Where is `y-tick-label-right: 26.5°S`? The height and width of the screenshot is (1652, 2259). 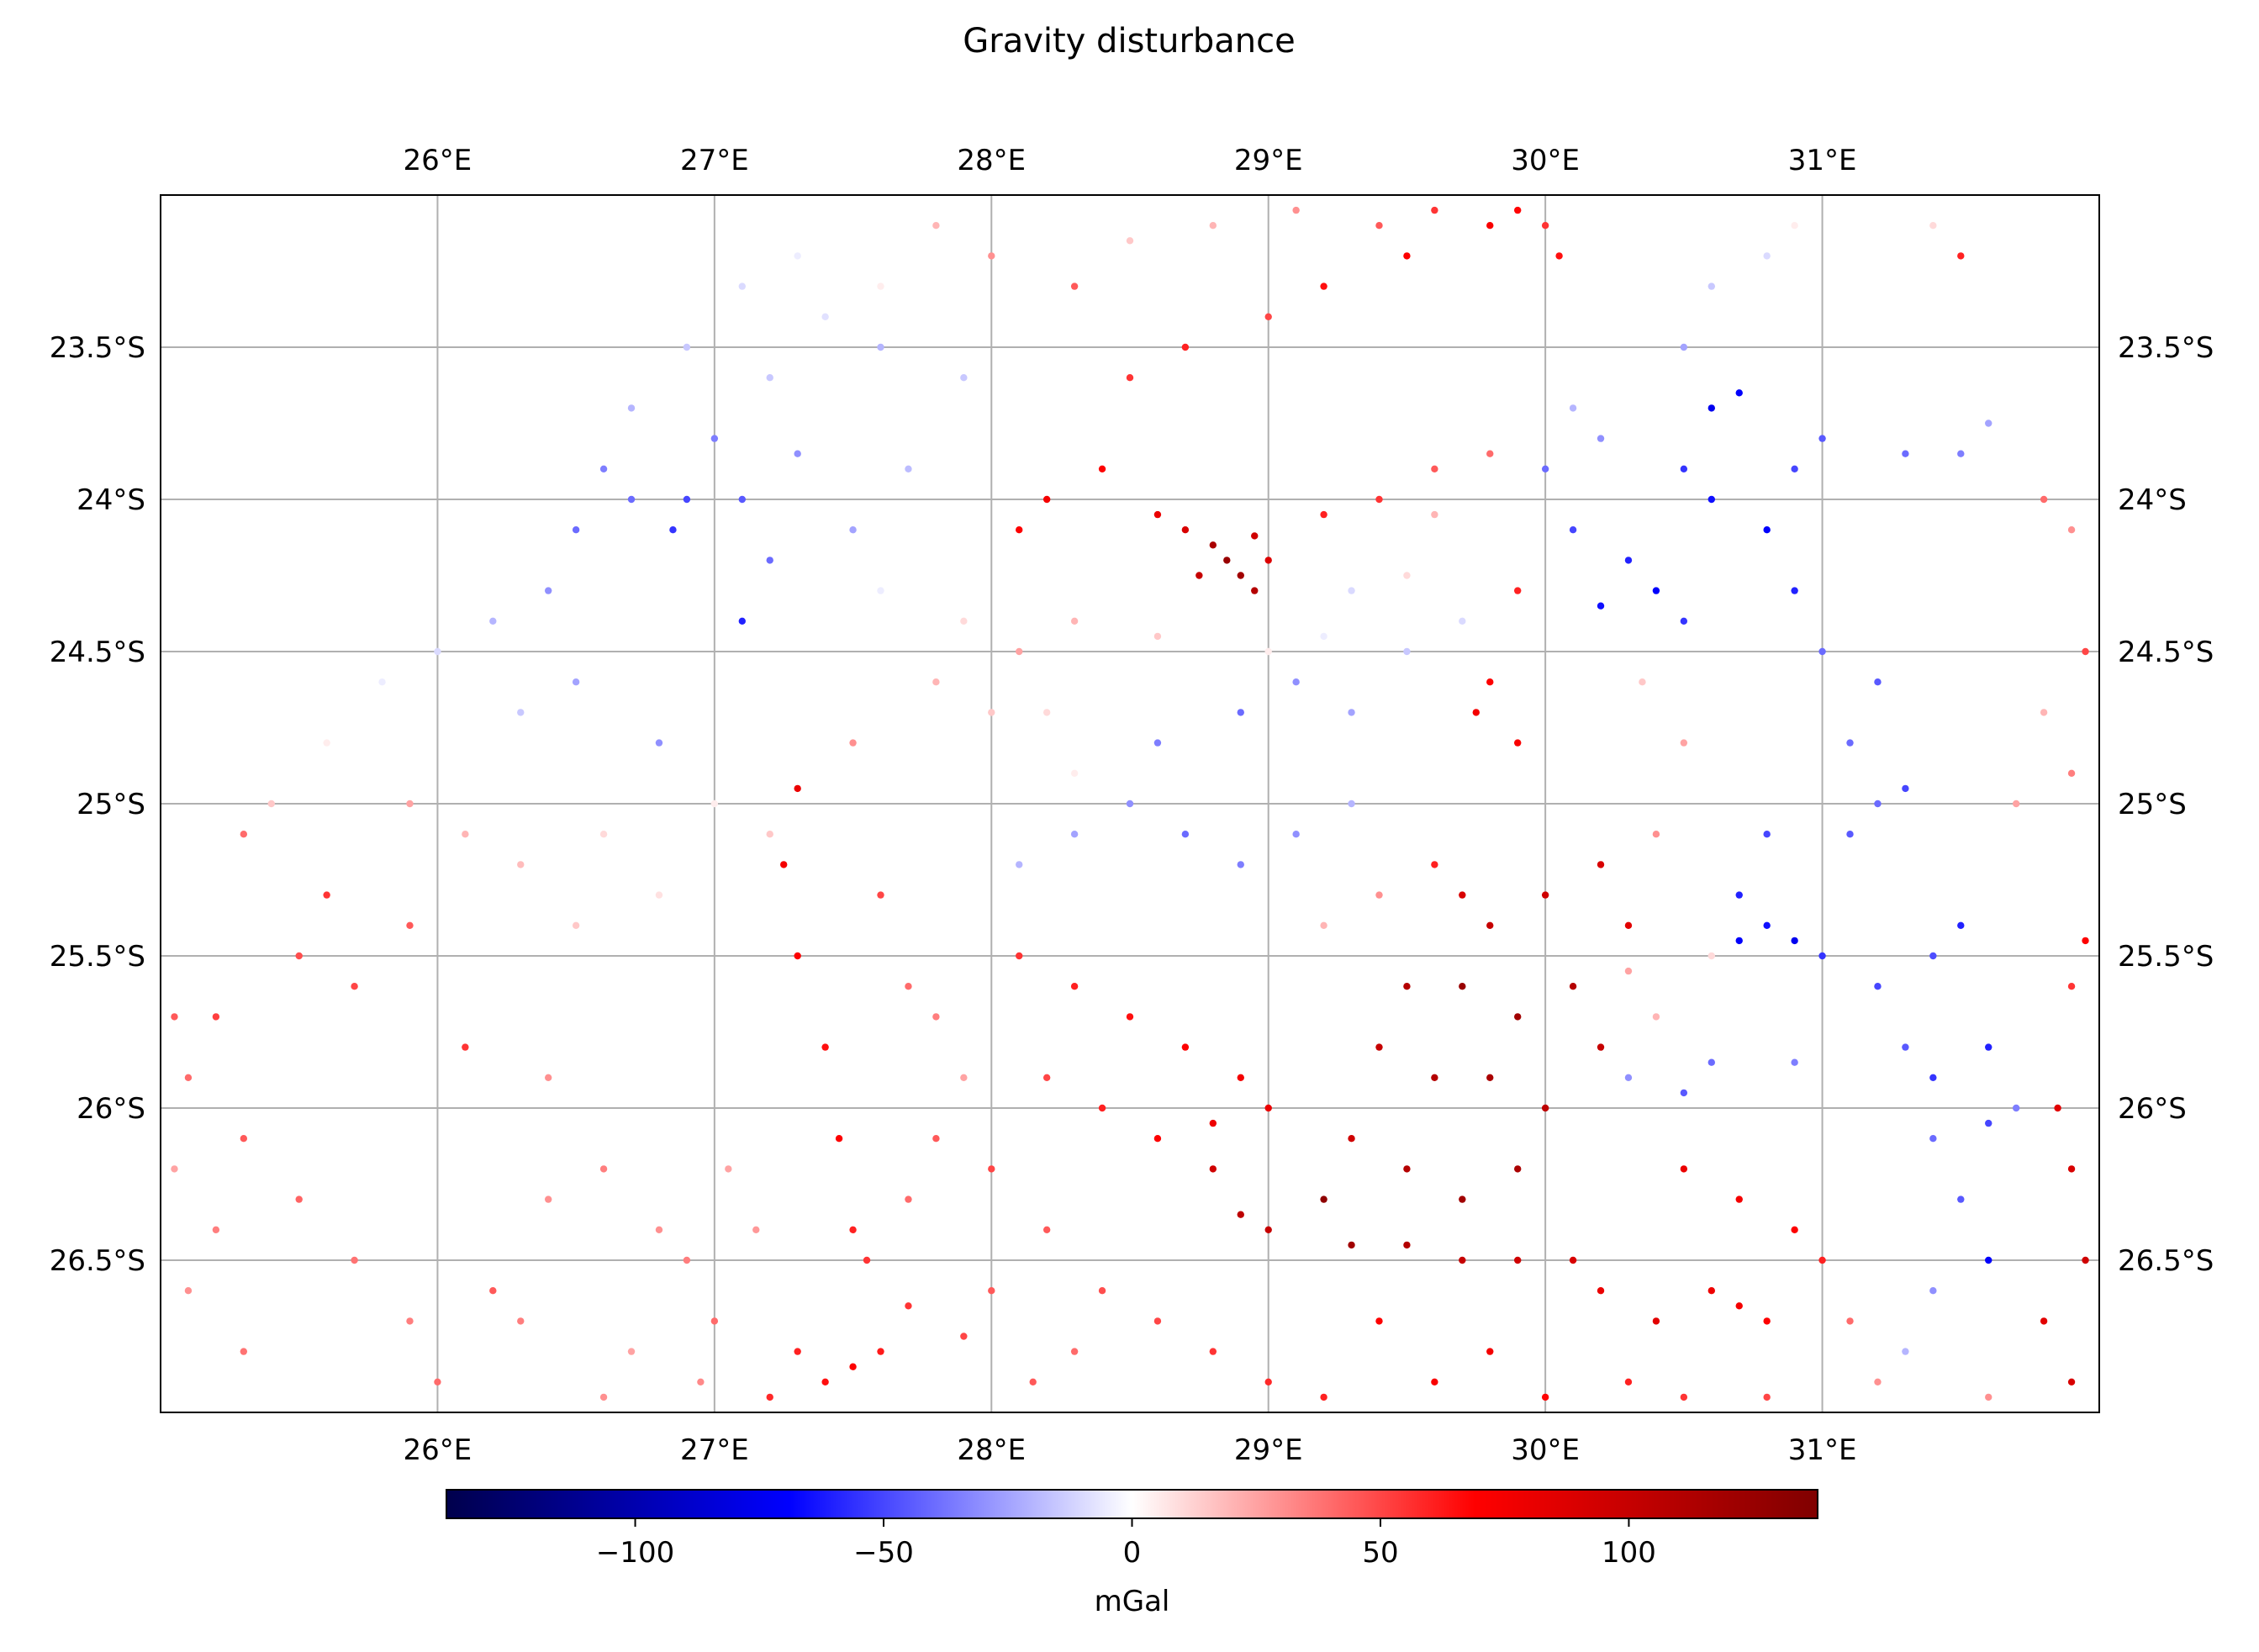 y-tick-label-right: 26.5°S is located at coordinates (2166, 1261).